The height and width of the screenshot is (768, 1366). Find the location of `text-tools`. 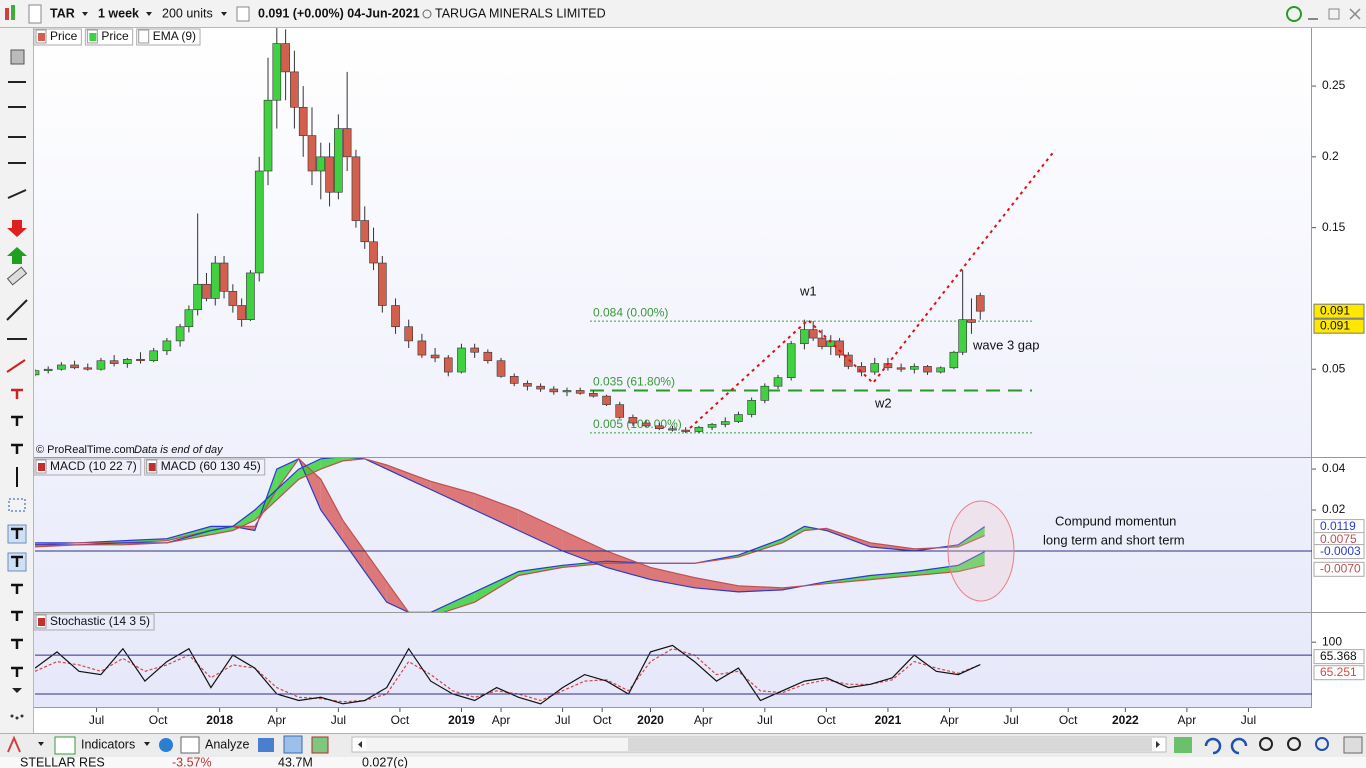

text-tools is located at coordinates (17, 532).